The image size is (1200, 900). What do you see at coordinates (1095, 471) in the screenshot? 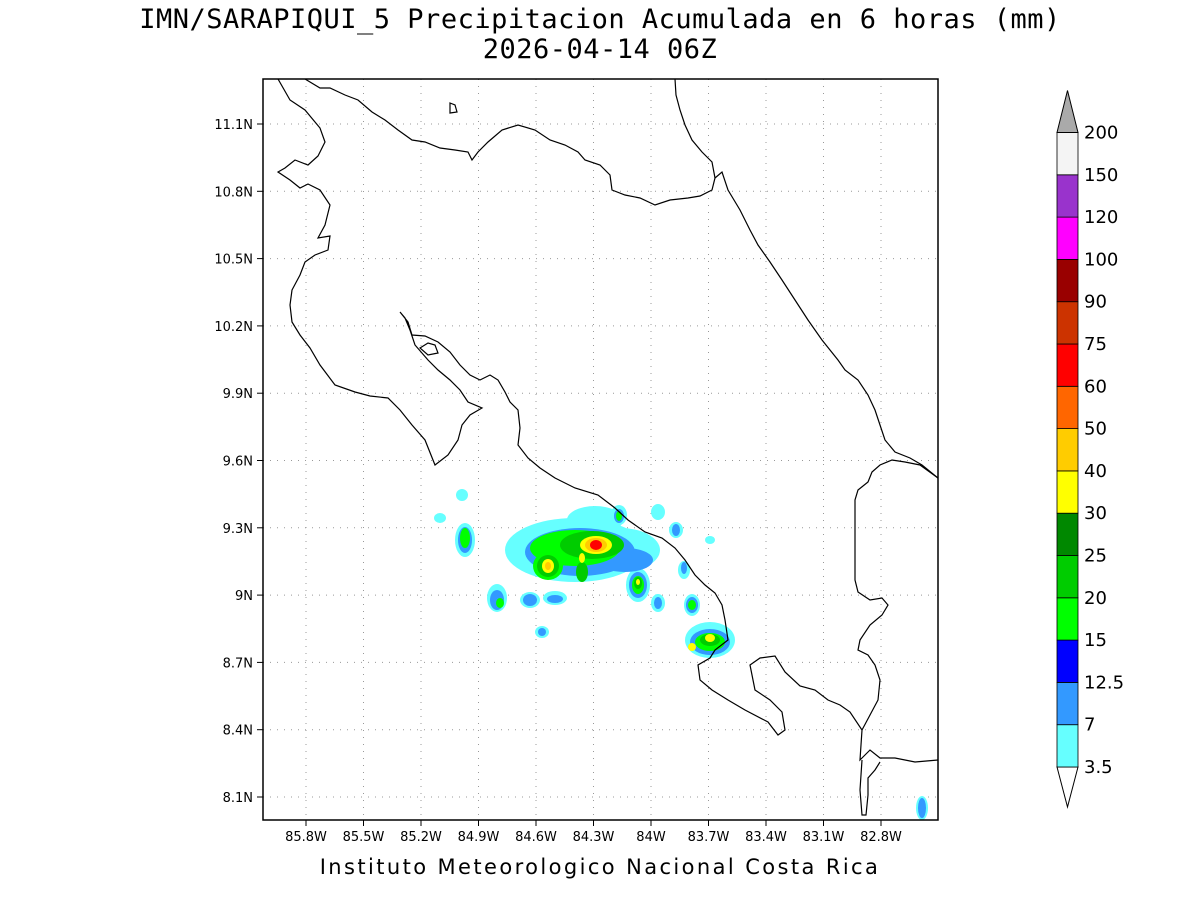
I see `colorbar-level-label: 40` at bounding box center [1095, 471].